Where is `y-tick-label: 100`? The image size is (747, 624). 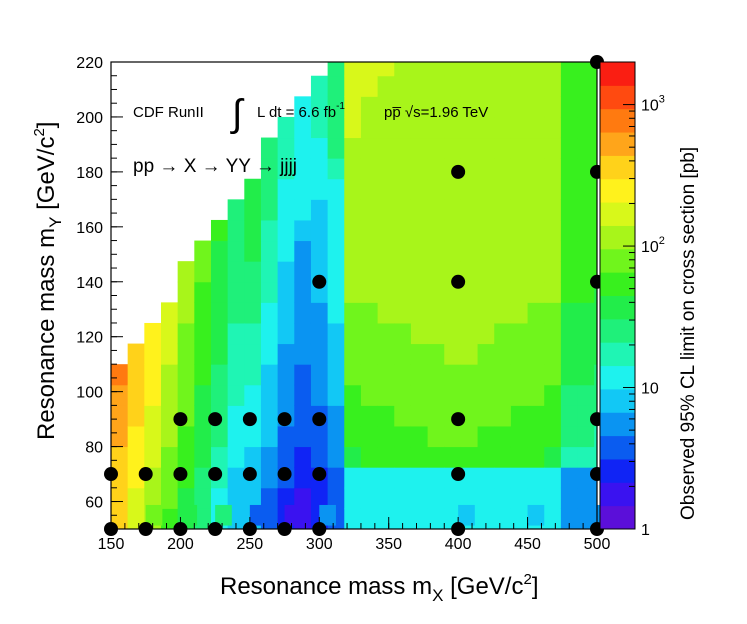 y-tick-label: 100 is located at coordinates (89, 393).